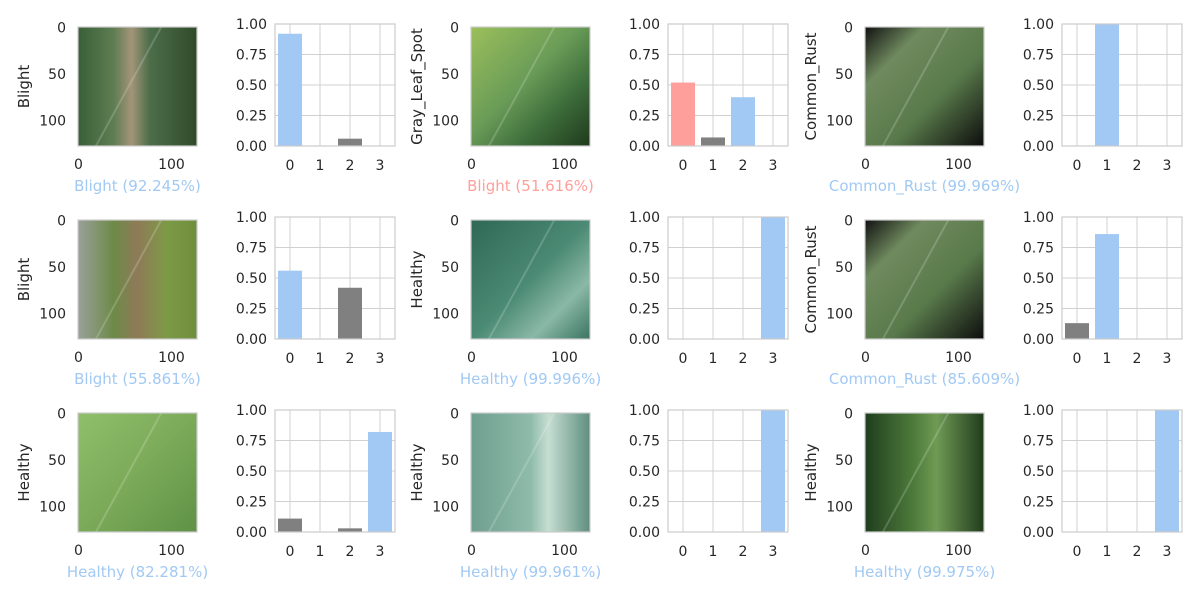 The image size is (1200, 600). What do you see at coordinates (811, 279) in the screenshot?
I see `true-label: Common_Rust` at bounding box center [811, 279].